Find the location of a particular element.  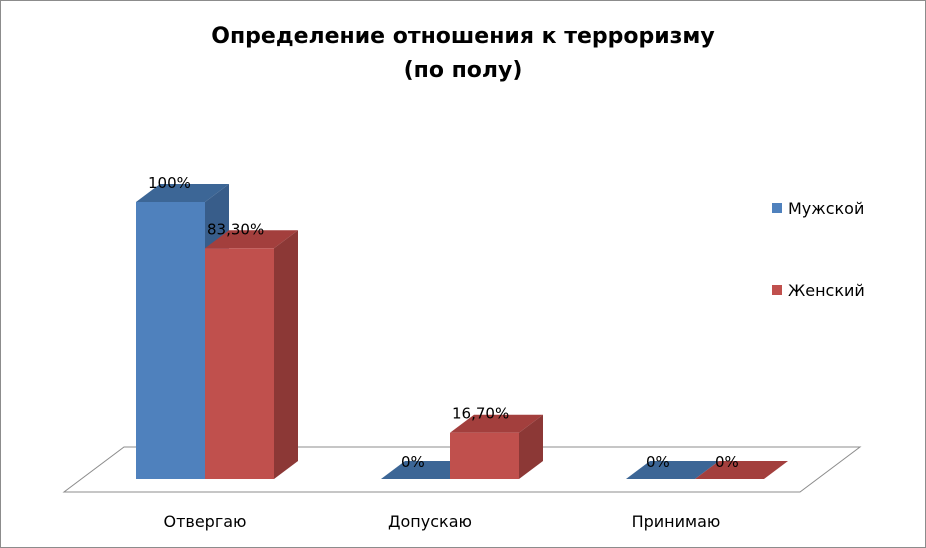

category-axis: Отвергаю Допускаю Принимаю is located at coordinates (441, 521).